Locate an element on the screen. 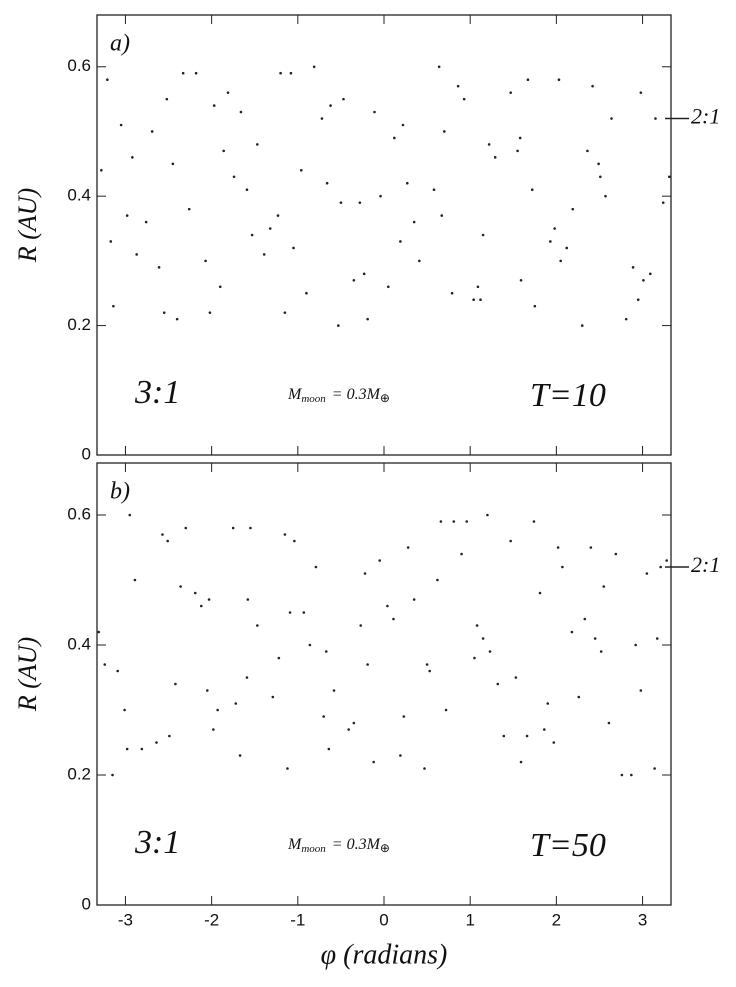 This screenshot has width=736, height=987. mass-part: moon is located at coordinates (313, 849).